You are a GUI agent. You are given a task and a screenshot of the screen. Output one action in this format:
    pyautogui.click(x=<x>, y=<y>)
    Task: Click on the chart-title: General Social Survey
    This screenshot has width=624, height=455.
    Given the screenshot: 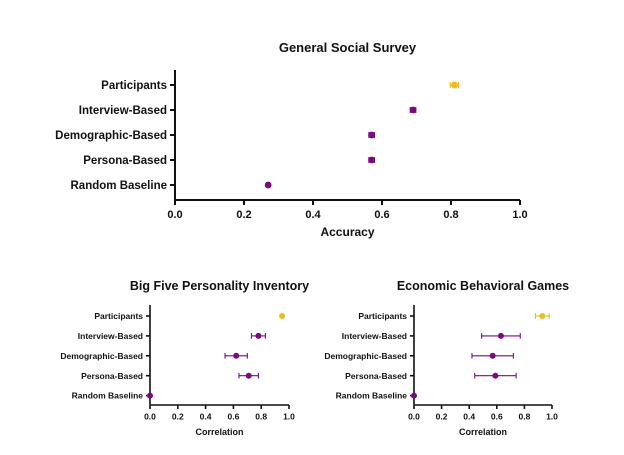 What is the action you would take?
    pyautogui.click(x=348, y=47)
    